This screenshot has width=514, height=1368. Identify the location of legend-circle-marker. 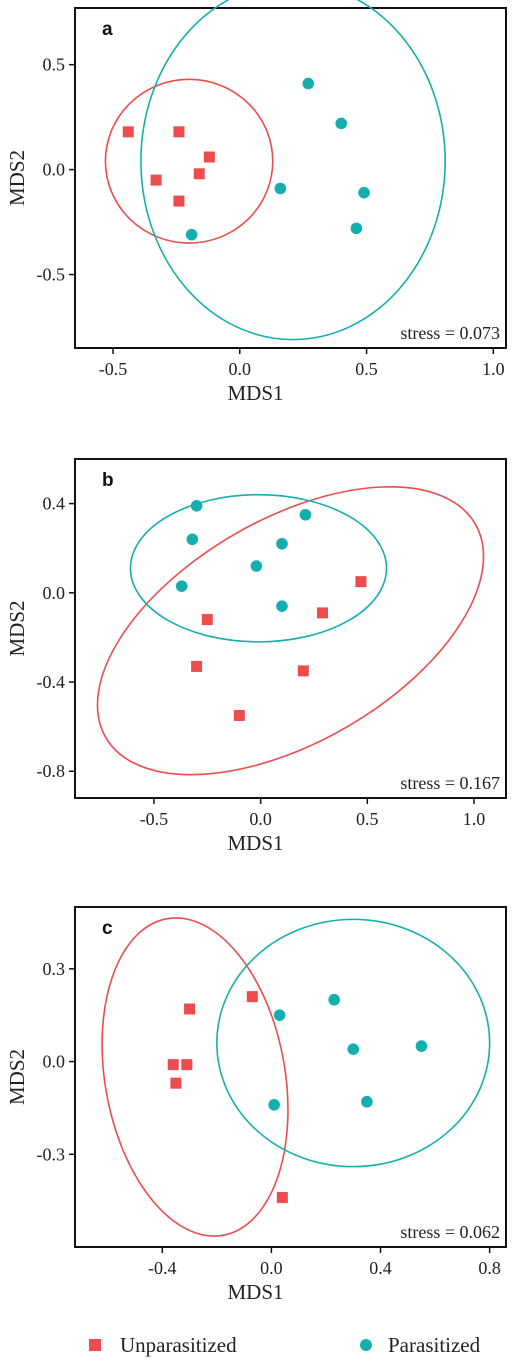
(366, 1345).